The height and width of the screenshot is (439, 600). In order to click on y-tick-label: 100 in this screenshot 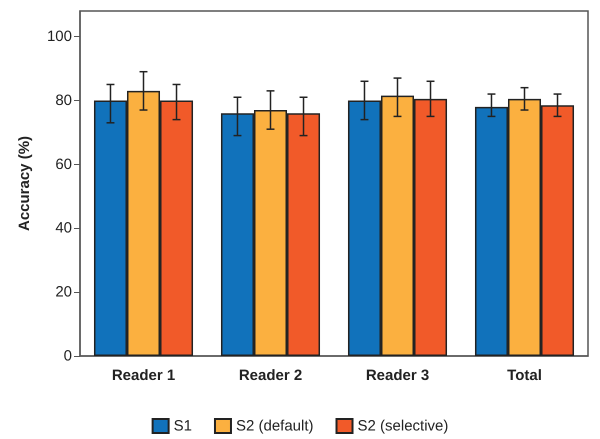, I will do `click(59, 37)`.